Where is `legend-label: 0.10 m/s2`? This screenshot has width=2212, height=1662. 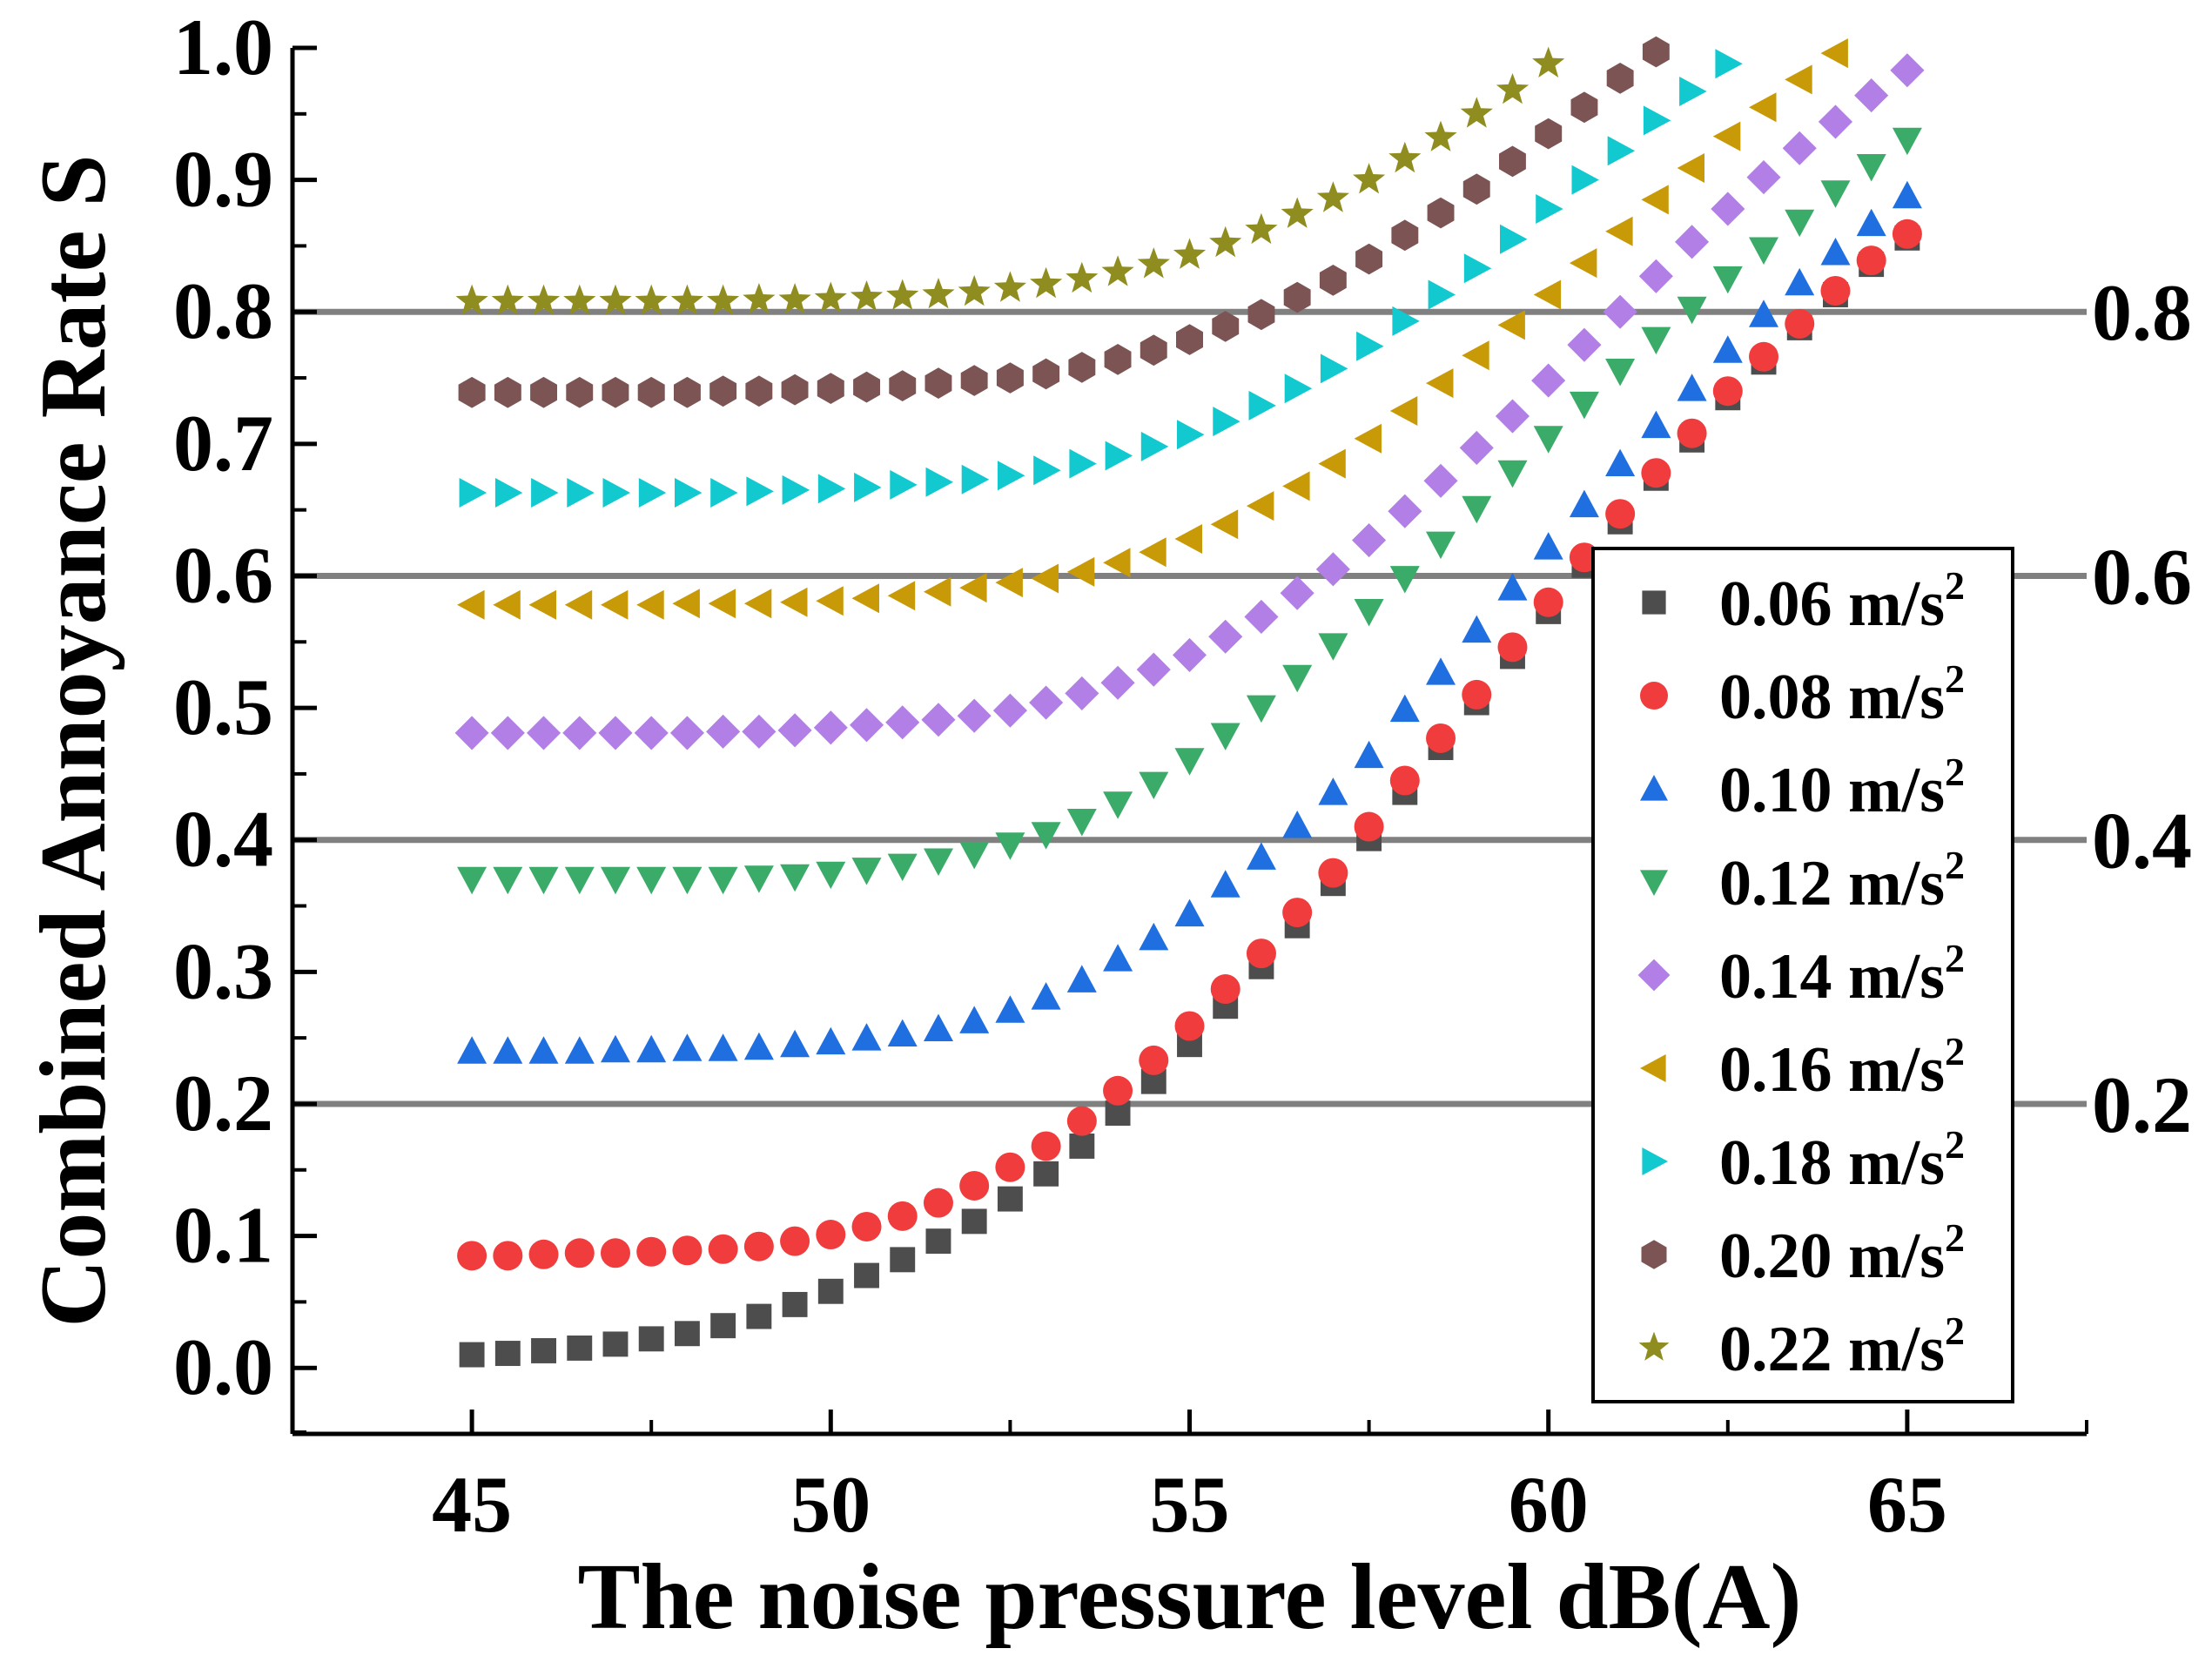 legend-label: 0.10 m/s2 is located at coordinates (1842, 788).